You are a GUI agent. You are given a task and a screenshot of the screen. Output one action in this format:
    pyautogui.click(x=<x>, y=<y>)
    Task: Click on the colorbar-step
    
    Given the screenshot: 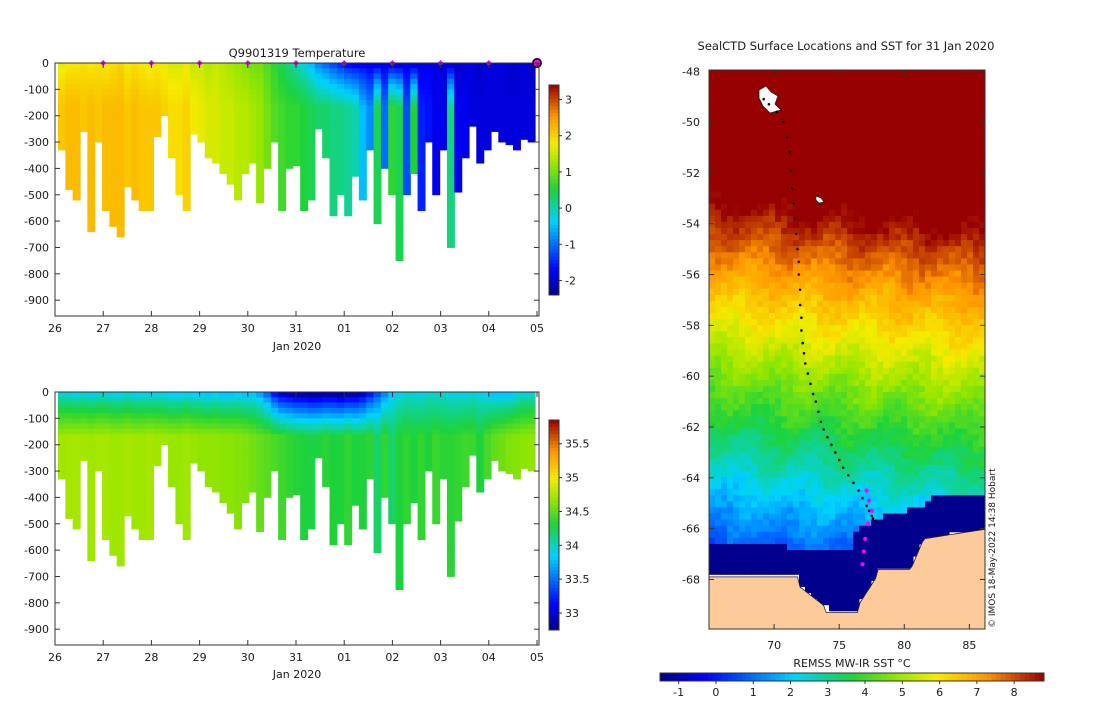 What is the action you would take?
    pyautogui.click(x=554, y=594)
    